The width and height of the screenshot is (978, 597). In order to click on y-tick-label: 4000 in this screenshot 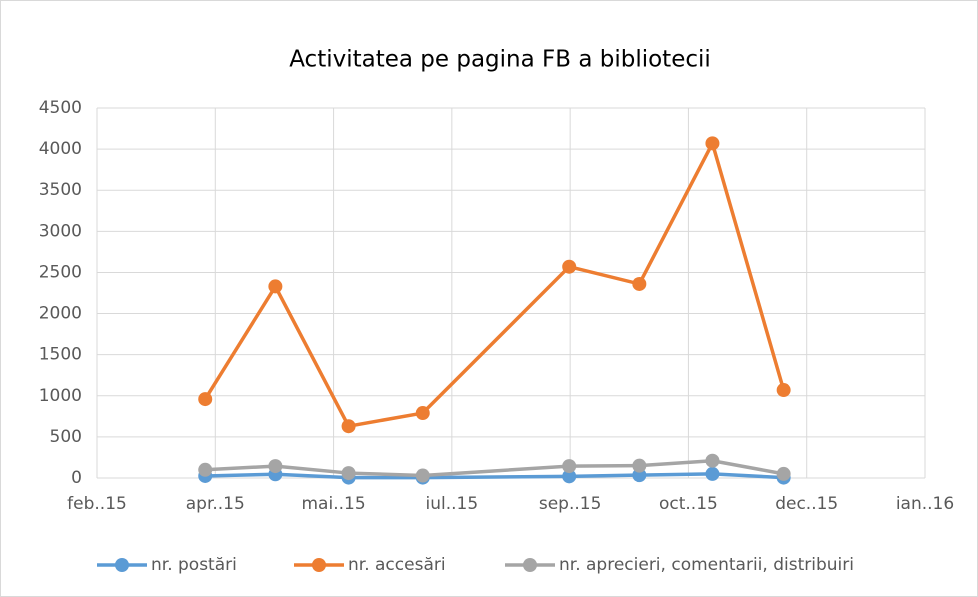, I will do `click(60, 149)`.